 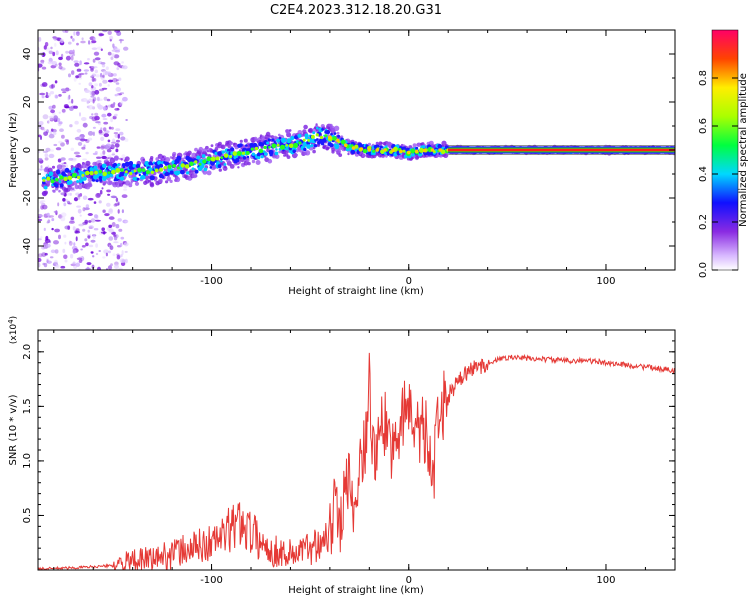 I want to click on snr-y-scale-label: (x104), so click(x=13, y=330).